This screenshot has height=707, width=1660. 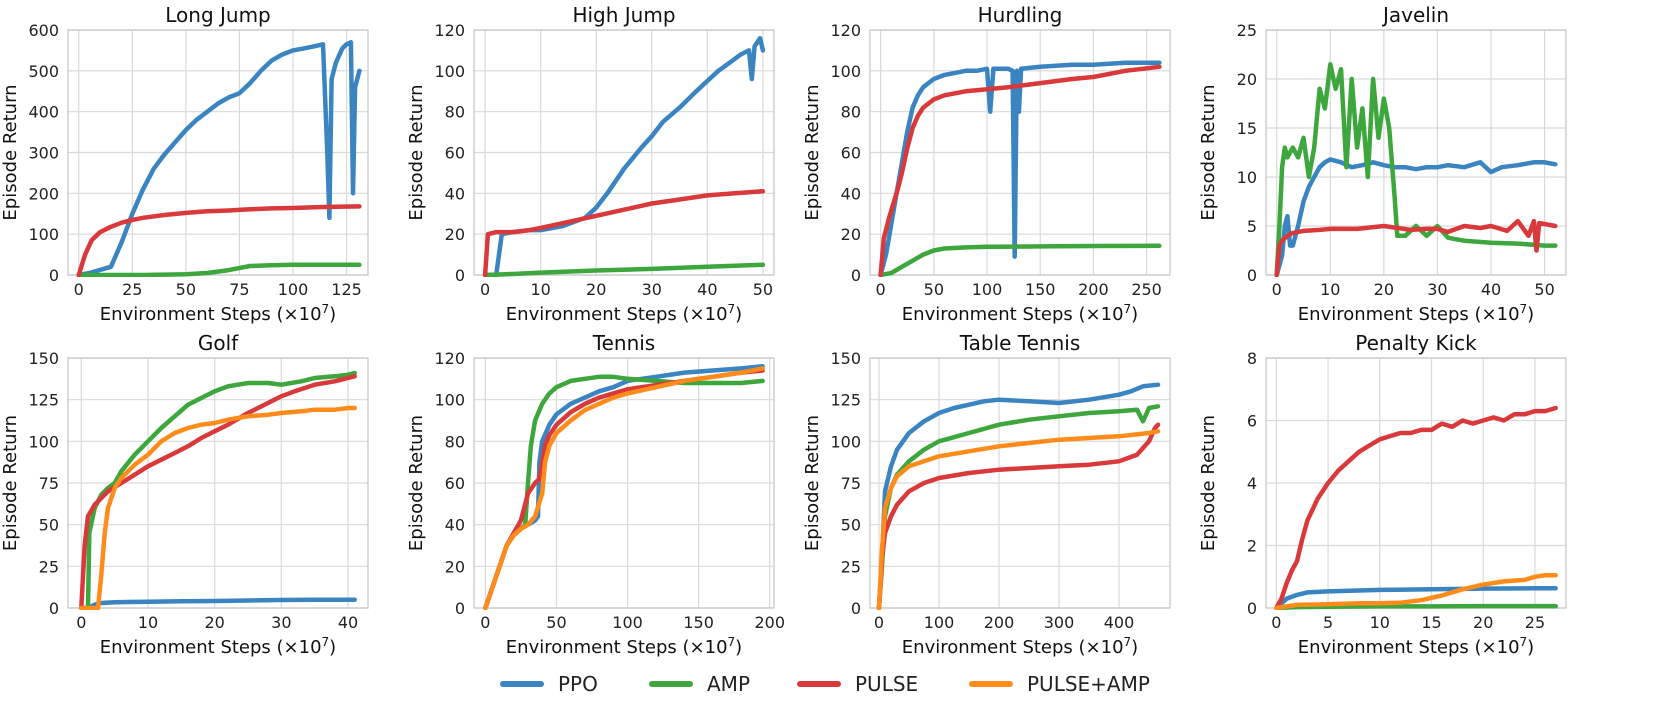 I want to click on x-tick-label: 75, so click(x=239, y=289).